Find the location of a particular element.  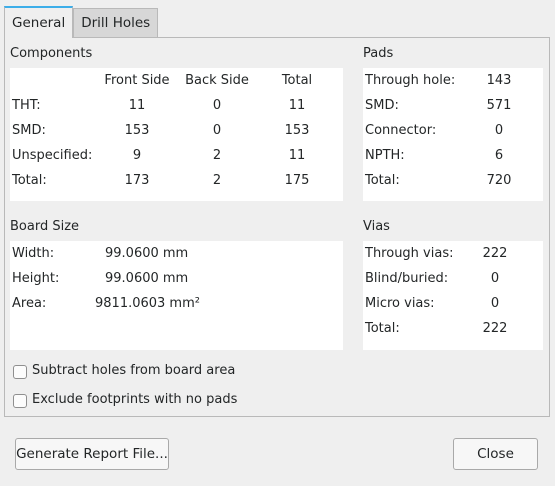

total-value: 175 is located at coordinates (297, 180).